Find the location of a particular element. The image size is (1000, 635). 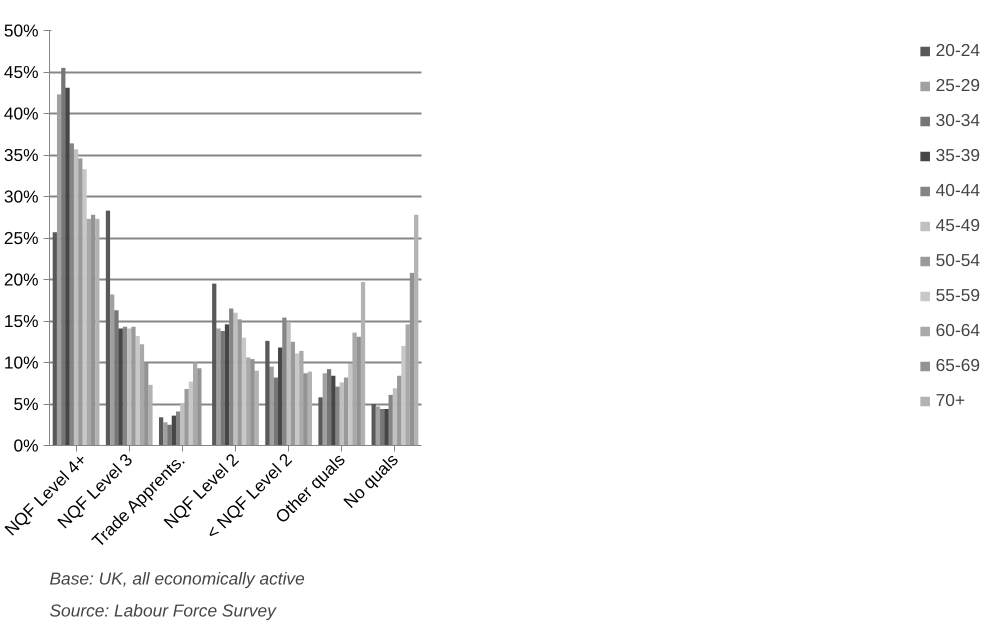

legend-label: 25-29 is located at coordinates (958, 85).